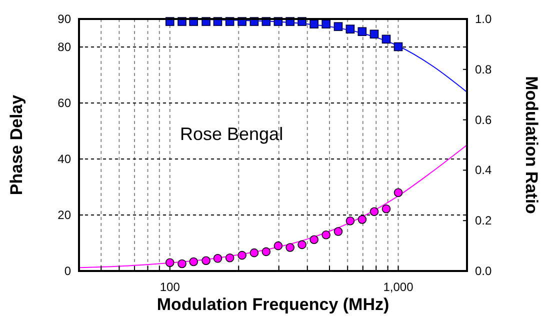  I want to click on x-tick-label: 100, so click(170, 287).